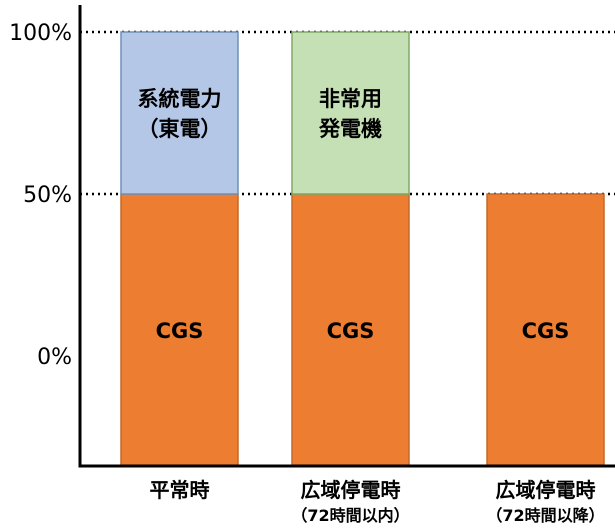  I want to click on x-axis-category-labels: 平常時 広域停電時 （72時間以内） 広域停電時 （72時間以降）, so click(377, 501).